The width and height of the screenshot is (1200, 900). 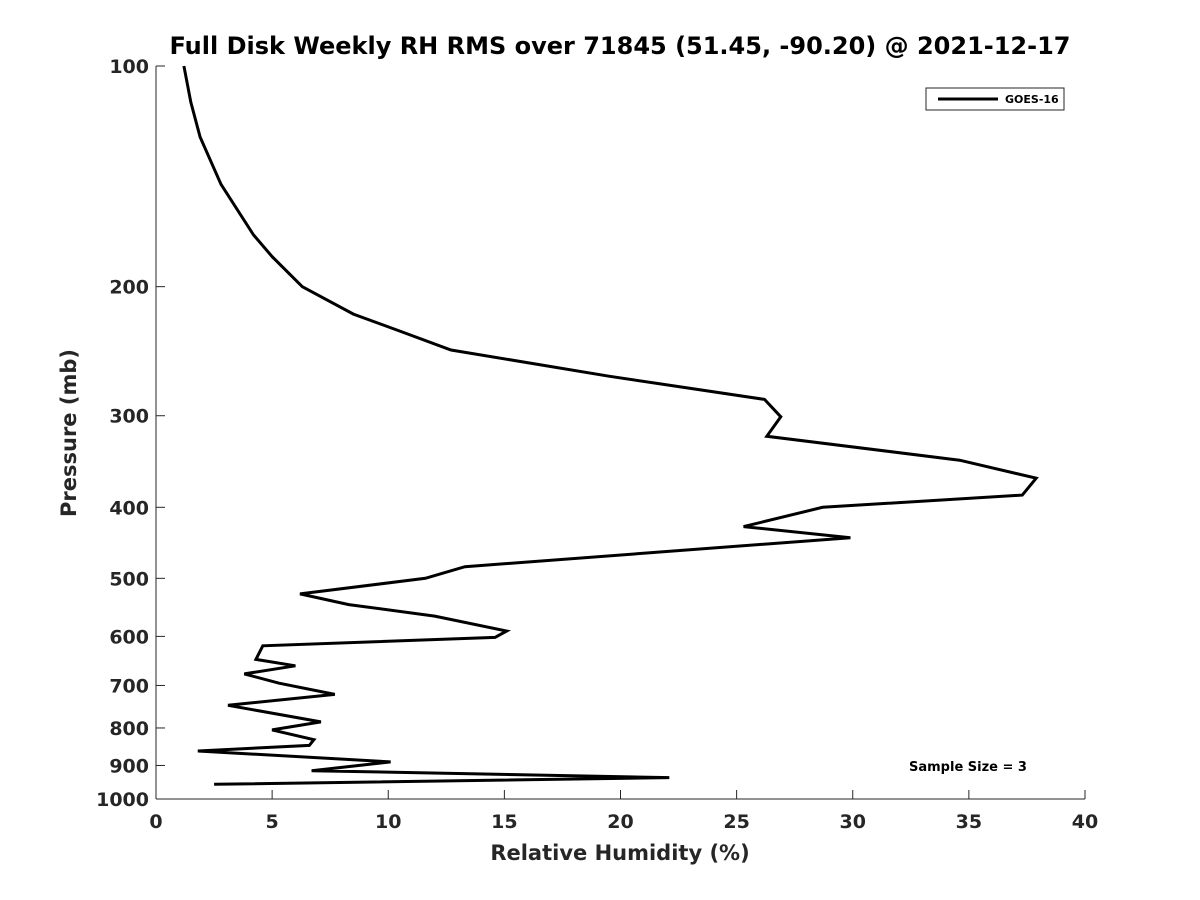 I want to click on y-tick-label: 600, so click(x=129, y=637).